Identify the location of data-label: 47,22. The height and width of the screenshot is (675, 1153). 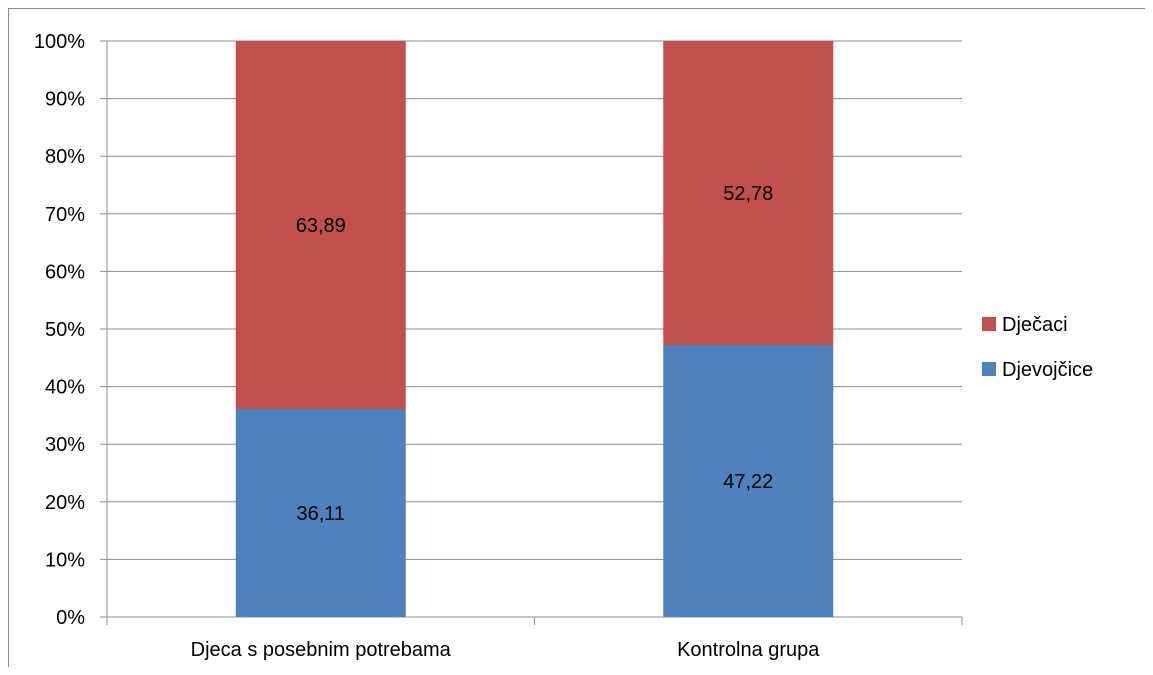
(748, 482).